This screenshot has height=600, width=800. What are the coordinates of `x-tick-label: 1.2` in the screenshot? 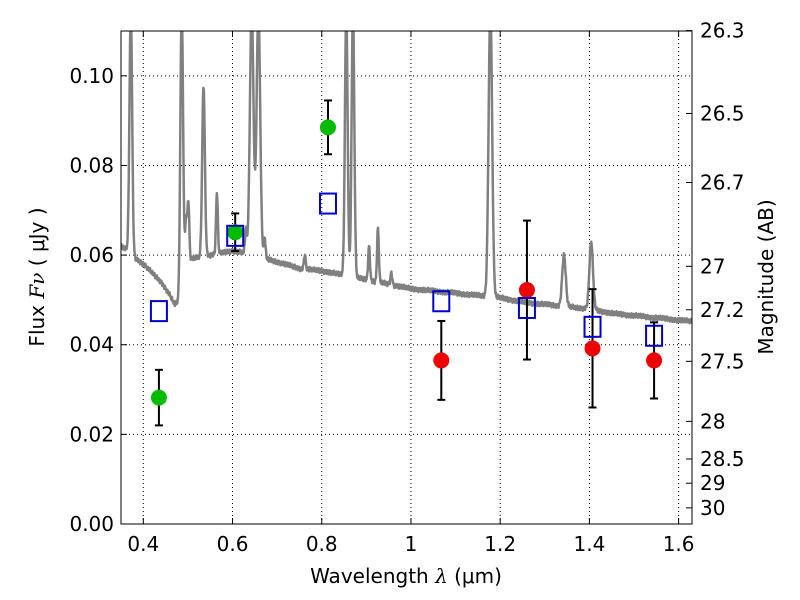 It's located at (500, 544).